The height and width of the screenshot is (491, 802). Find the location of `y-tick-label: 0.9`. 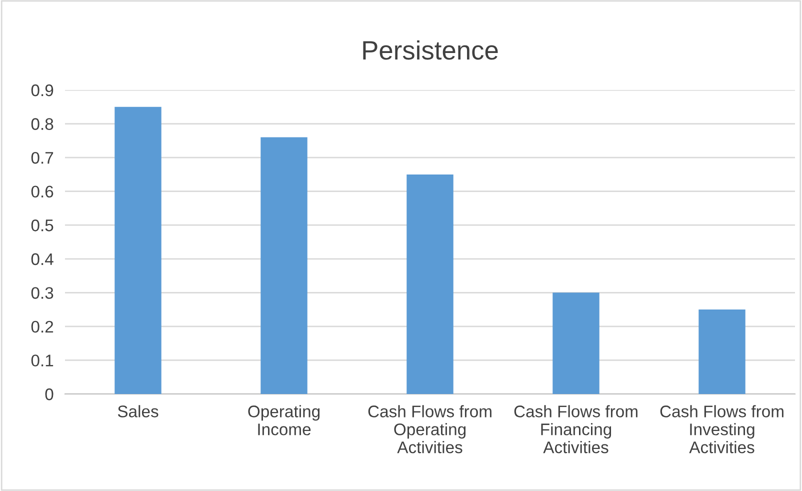

y-tick-label: 0.9 is located at coordinates (42, 90).